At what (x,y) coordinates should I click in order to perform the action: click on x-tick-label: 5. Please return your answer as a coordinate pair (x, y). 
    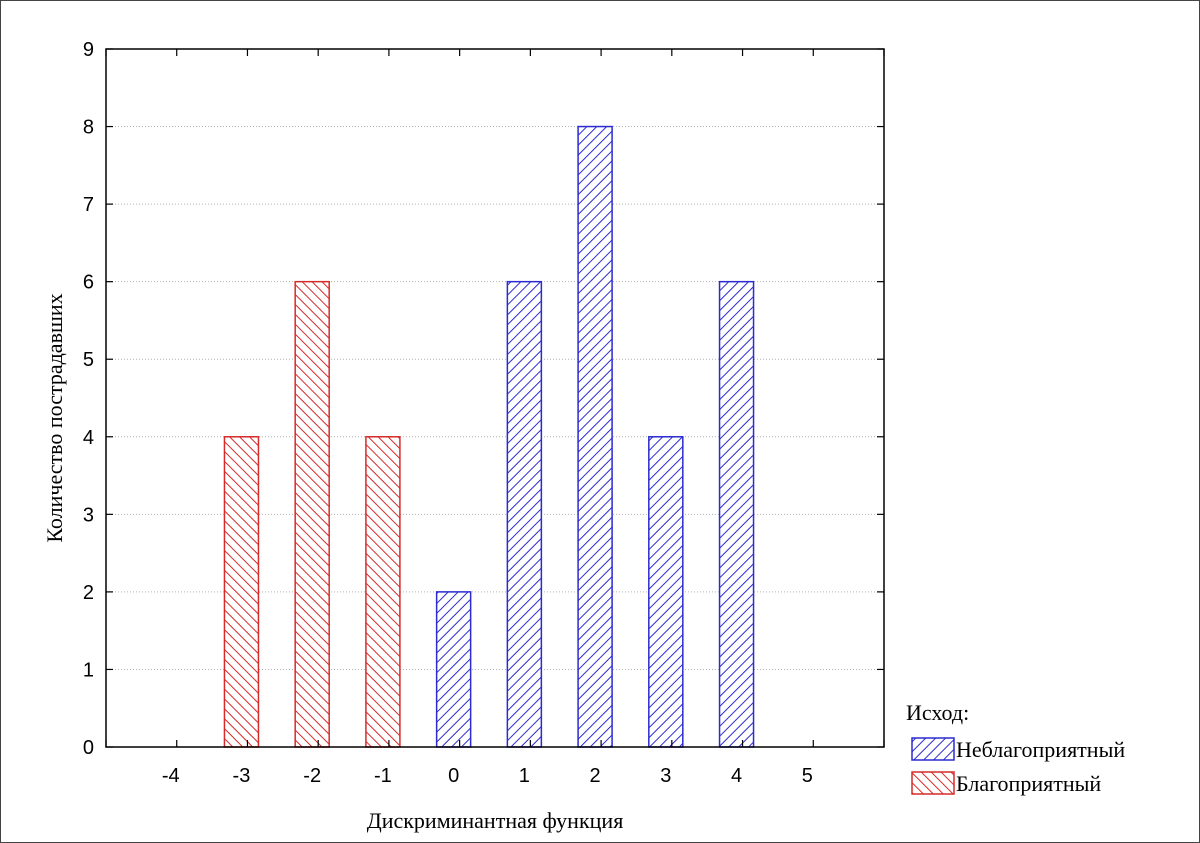
    Looking at the image, I should click on (807, 776).